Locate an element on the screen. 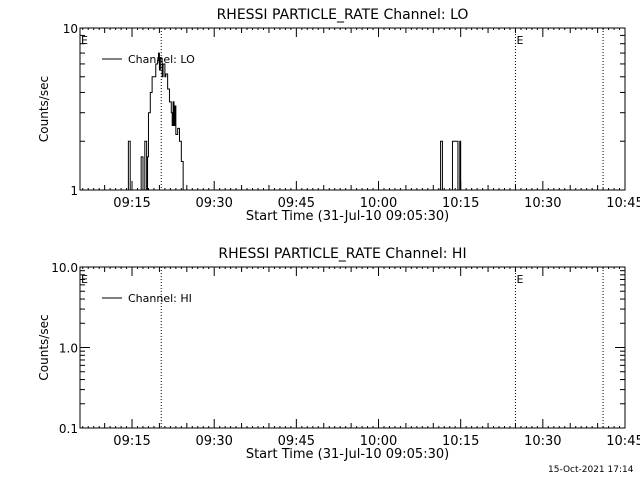 The image size is (640, 480). panel-1-y-tick-label: 10 is located at coordinates (70, 29).